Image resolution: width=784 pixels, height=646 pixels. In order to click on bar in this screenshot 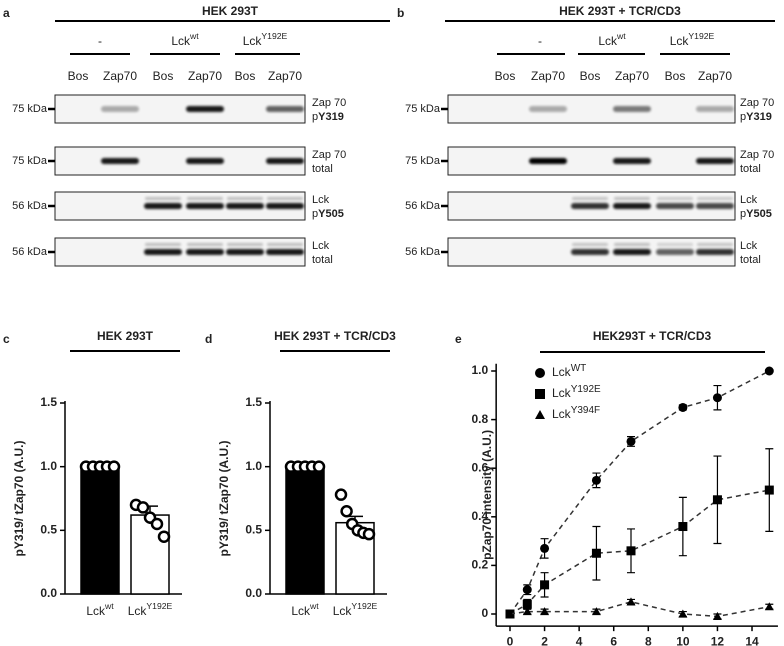, I will do `click(150, 554)`.